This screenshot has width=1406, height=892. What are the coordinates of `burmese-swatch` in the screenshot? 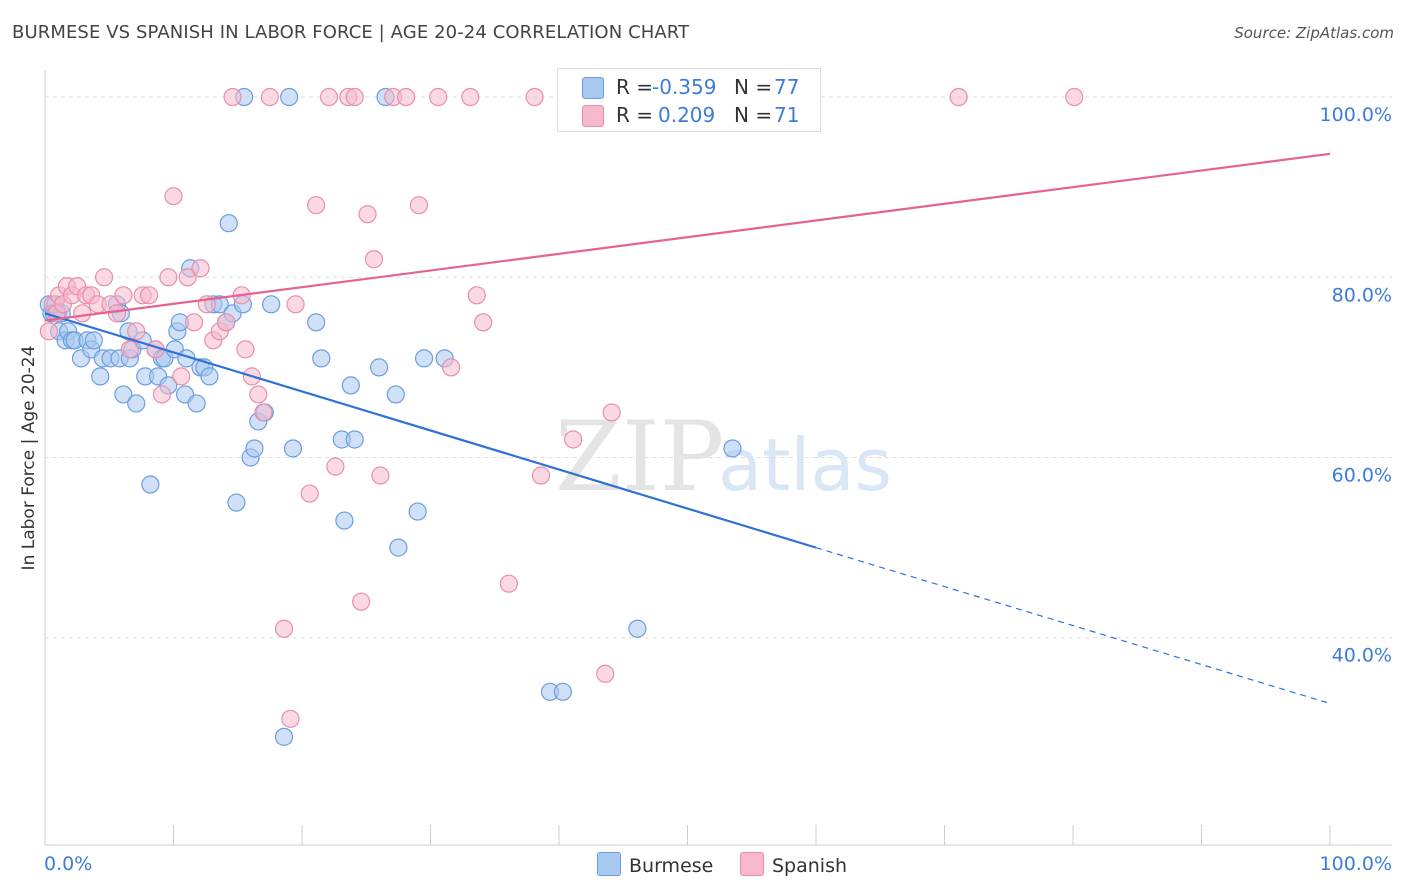 It's located at (593, 88).